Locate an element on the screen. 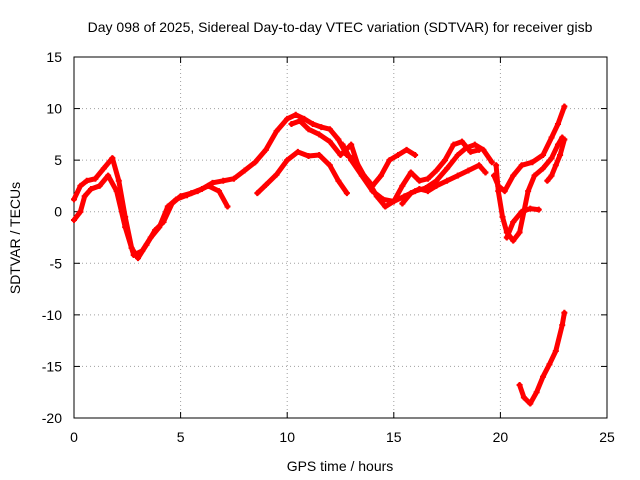  y-axis-label: SDTVAR / TECUs is located at coordinates (15, 238).